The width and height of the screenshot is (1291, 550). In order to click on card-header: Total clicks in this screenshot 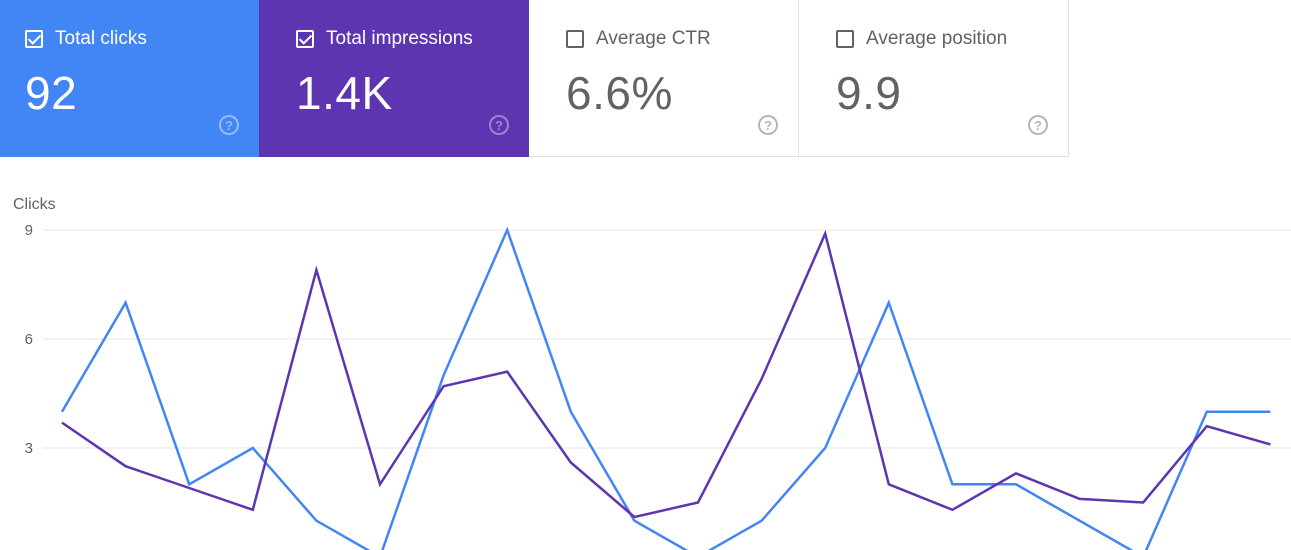, I will do `click(86, 39)`.